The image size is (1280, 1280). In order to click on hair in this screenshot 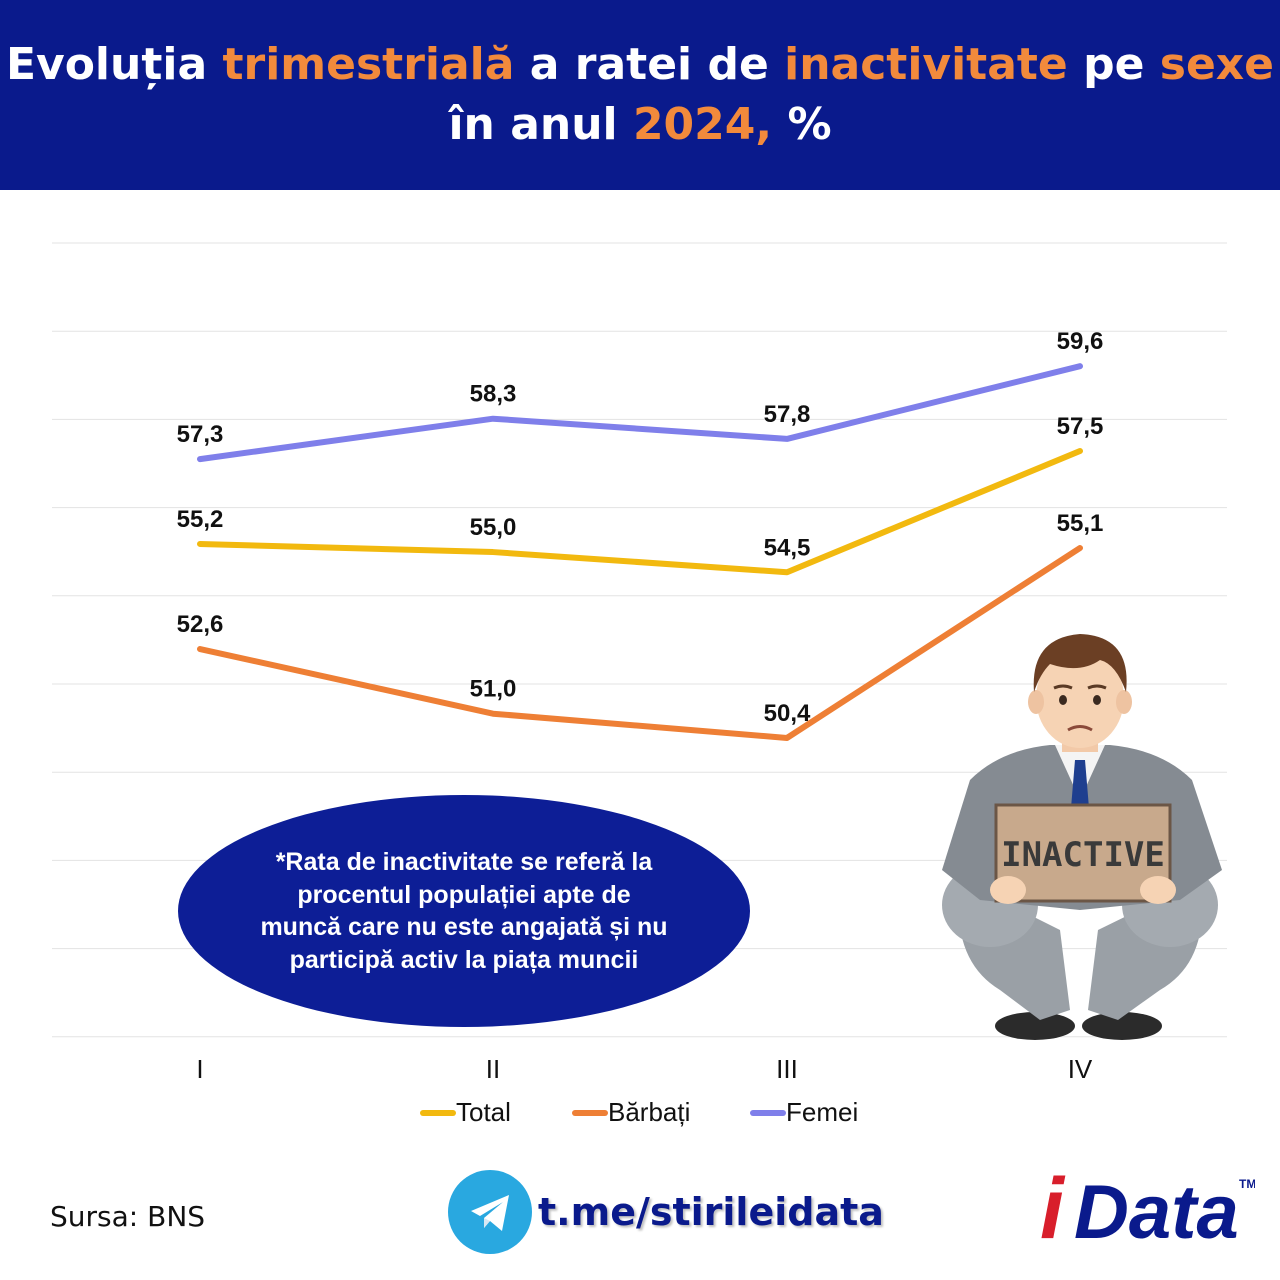, I will do `click(1080, 663)`.